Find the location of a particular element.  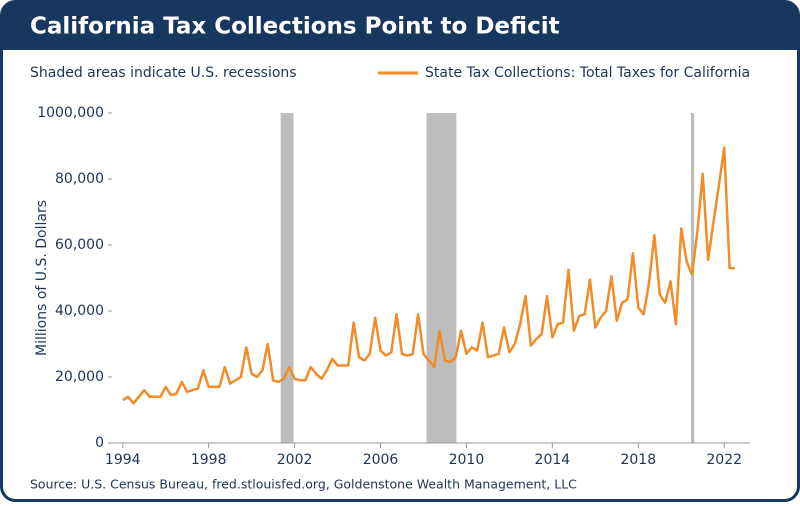

x-tick-label: 1998 is located at coordinates (209, 460).